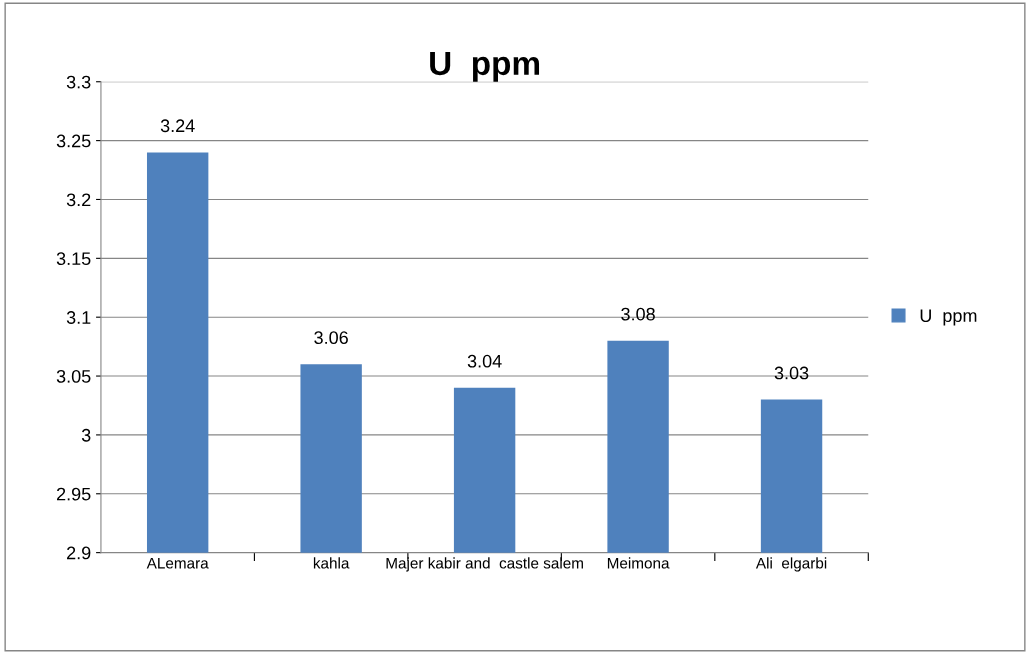  I want to click on data-label: 3.03, so click(791, 373).